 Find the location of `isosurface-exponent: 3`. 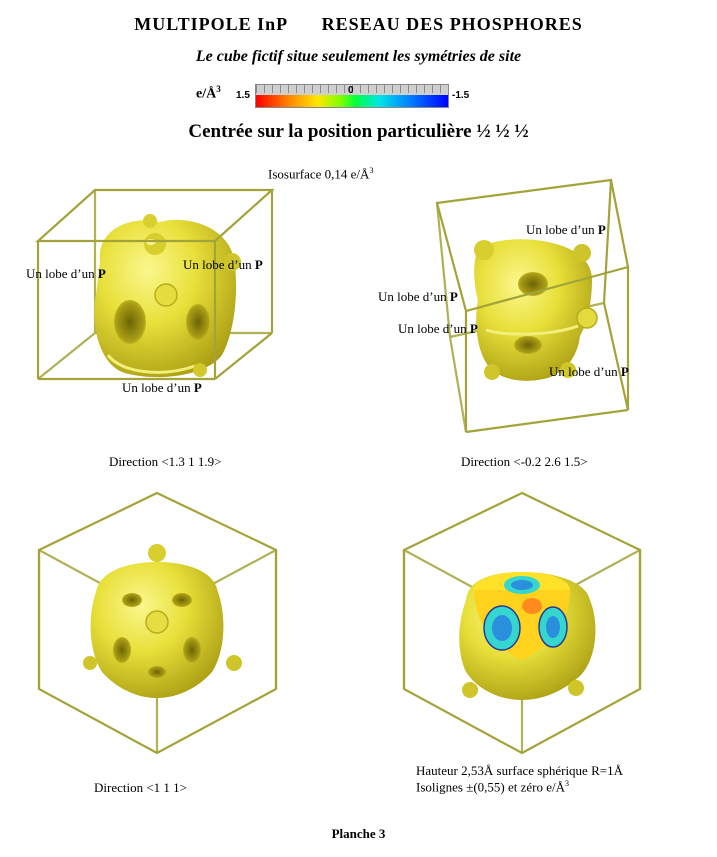

isosurface-exponent: 3 is located at coordinates (371, 170).